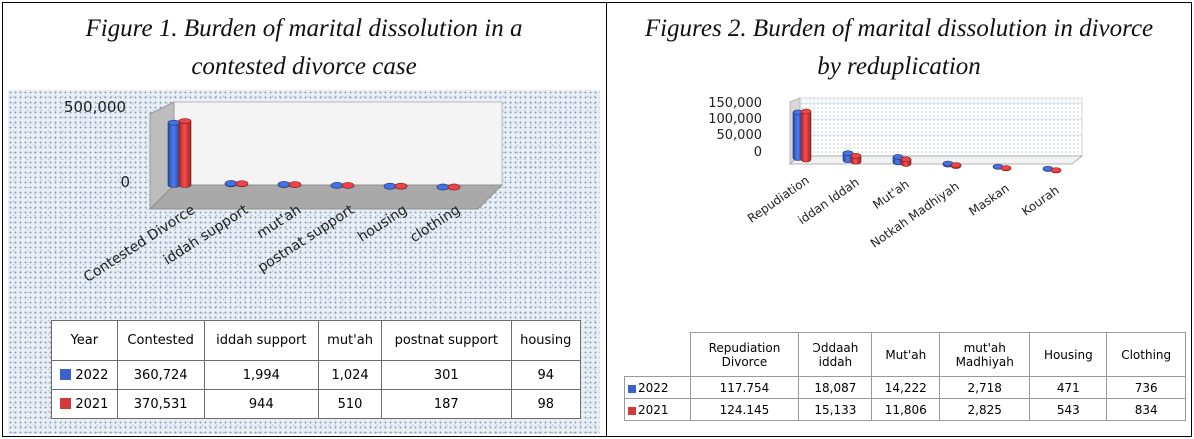  What do you see at coordinates (744, 354) in the screenshot?
I see `table-header-cell: Repudiation Divorce` at bounding box center [744, 354].